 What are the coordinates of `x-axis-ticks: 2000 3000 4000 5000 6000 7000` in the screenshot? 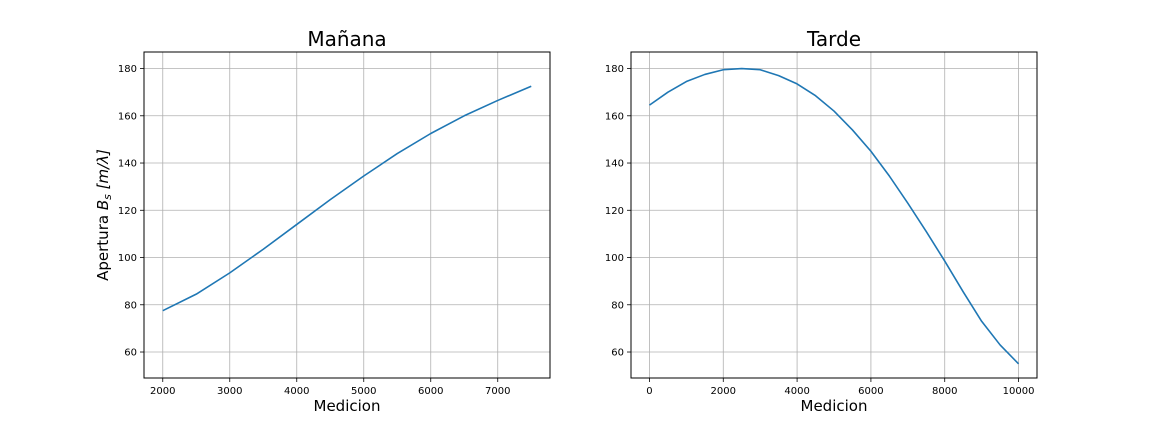 It's located at (330, 387).